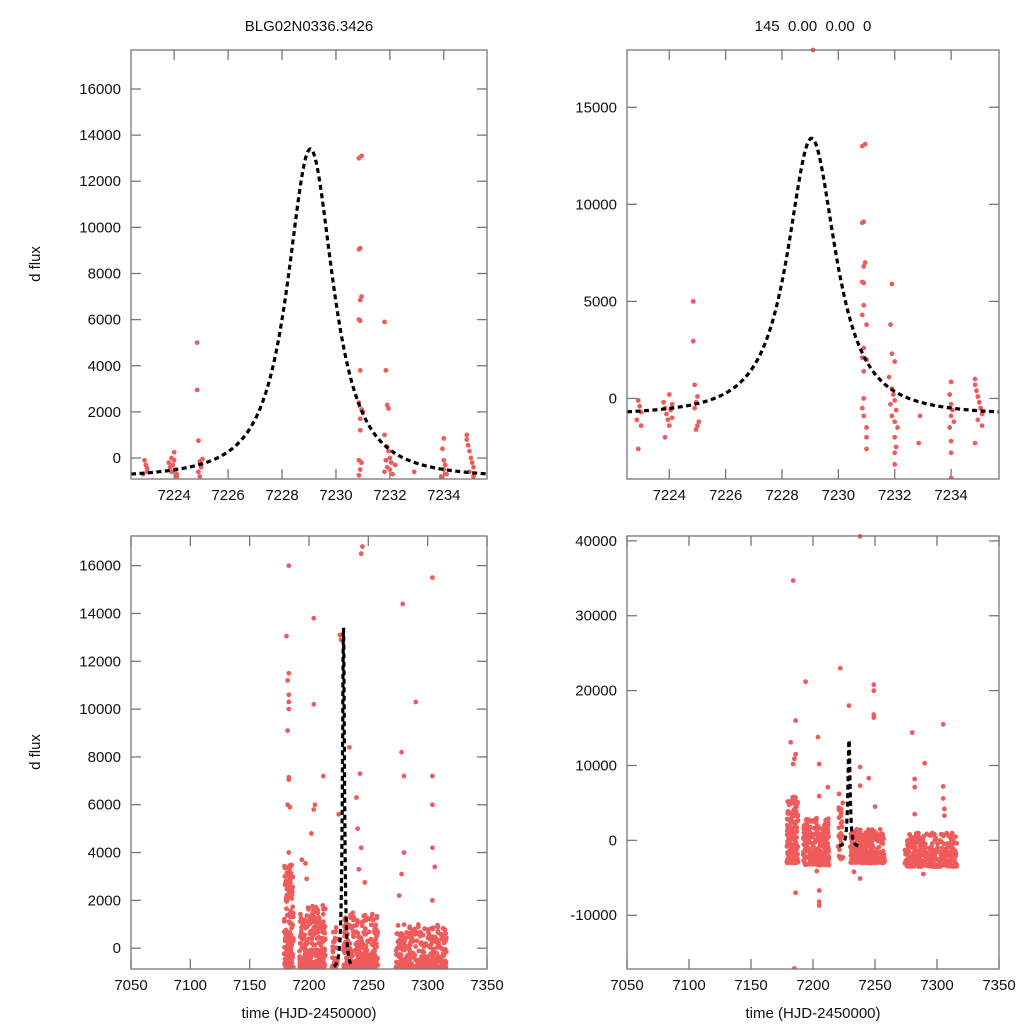 The height and width of the screenshot is (1024, 1024). I want to click on data-points, so click(365, 756).